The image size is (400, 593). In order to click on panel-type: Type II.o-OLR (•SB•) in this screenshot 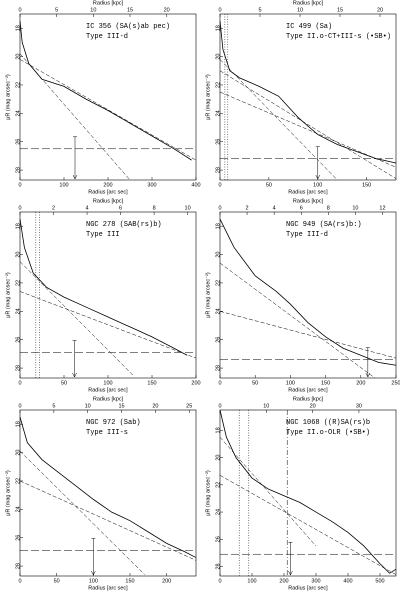, I will do `click(328, 433)`.